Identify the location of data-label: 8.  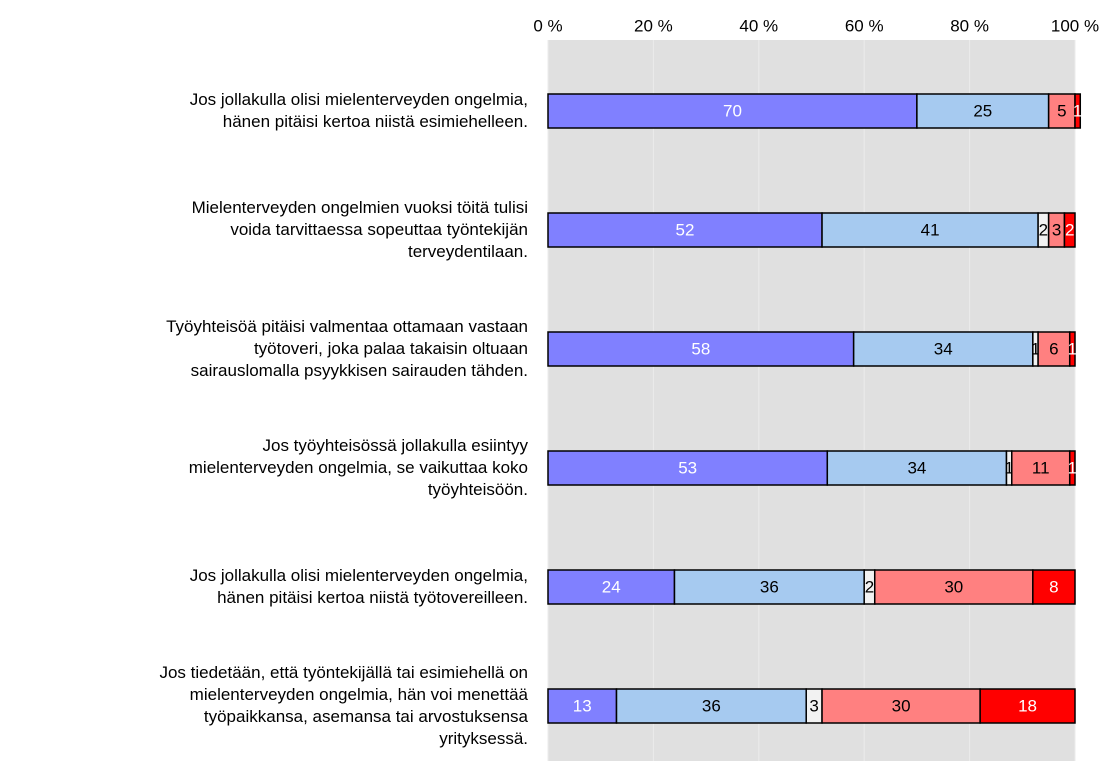
(1053, 586).